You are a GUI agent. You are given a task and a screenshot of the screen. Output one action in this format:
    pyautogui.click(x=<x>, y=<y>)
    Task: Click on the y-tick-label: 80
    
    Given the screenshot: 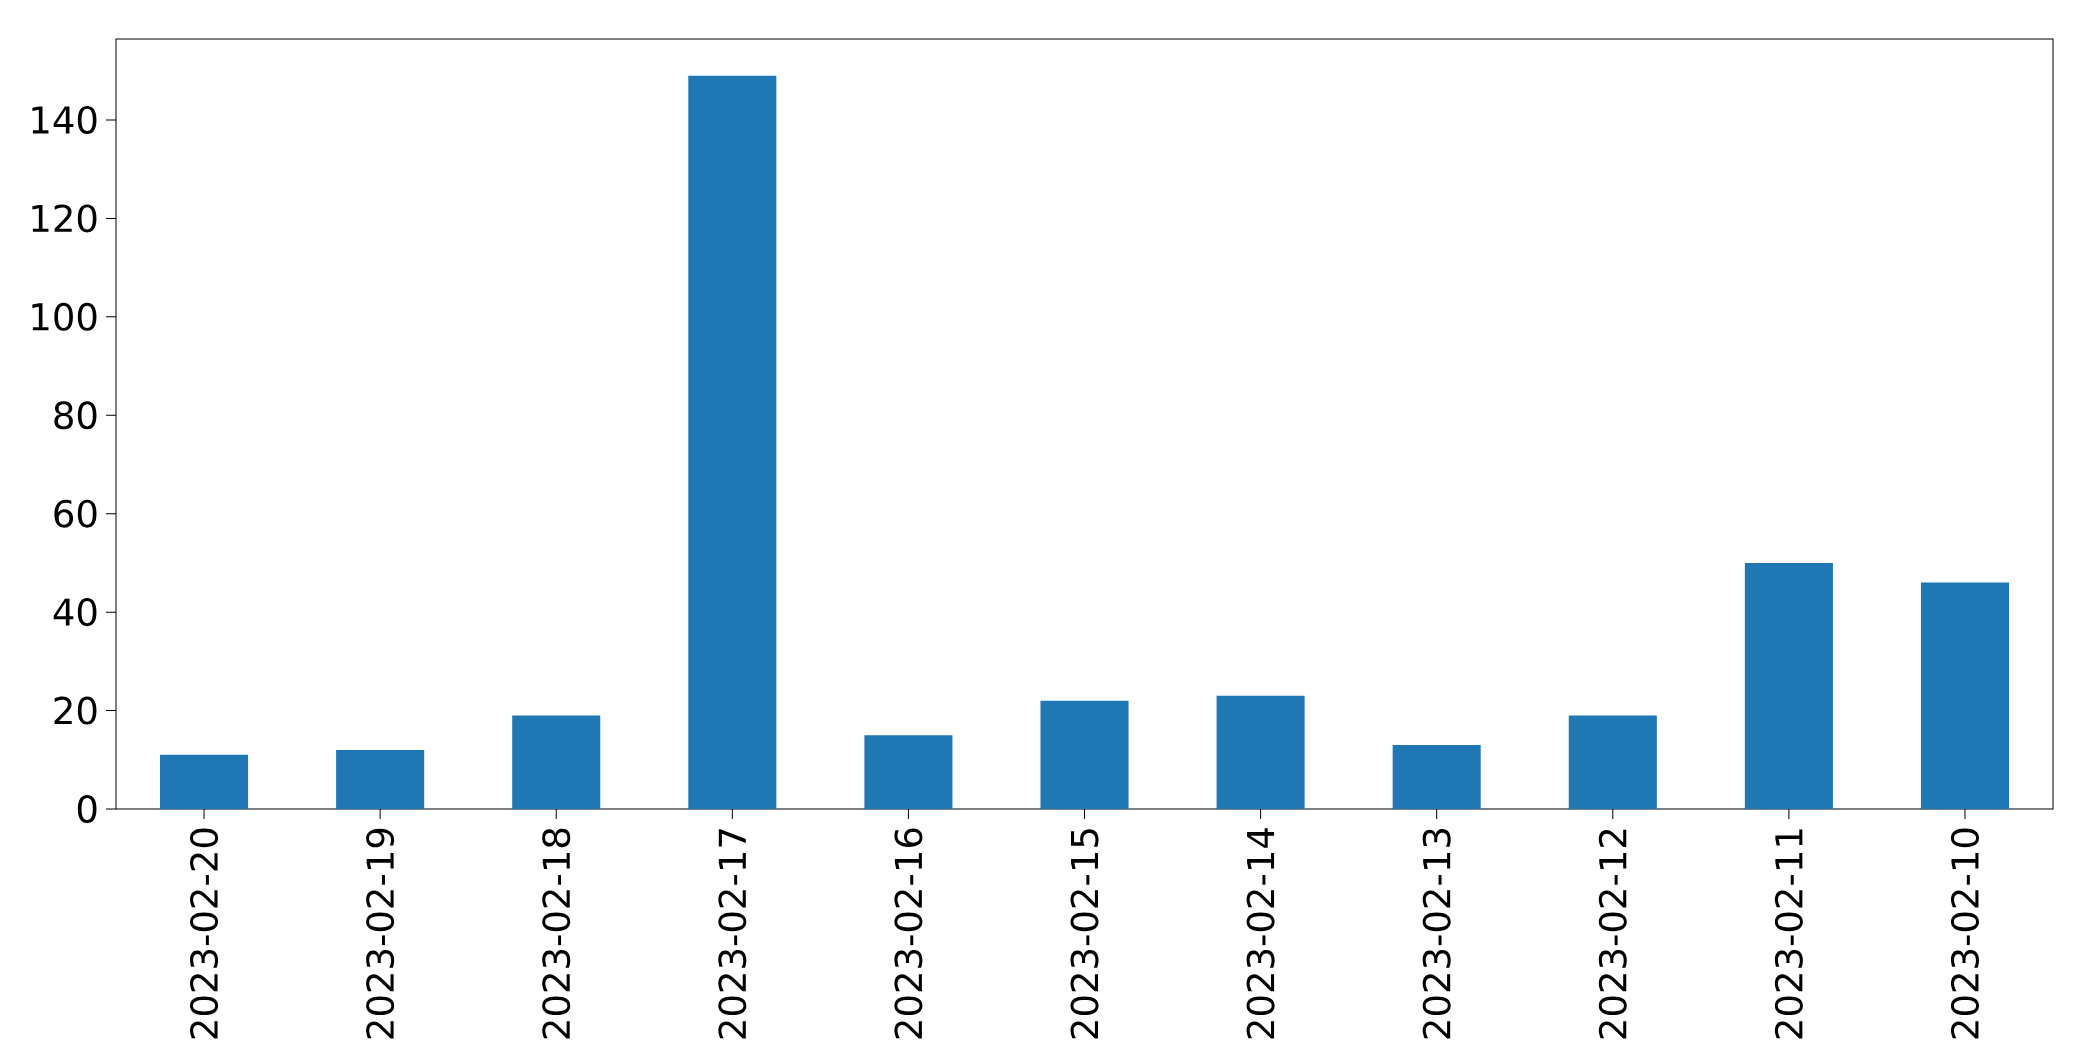 What is the action you would take?
    pyautogui.click(x=75, y=415)
    